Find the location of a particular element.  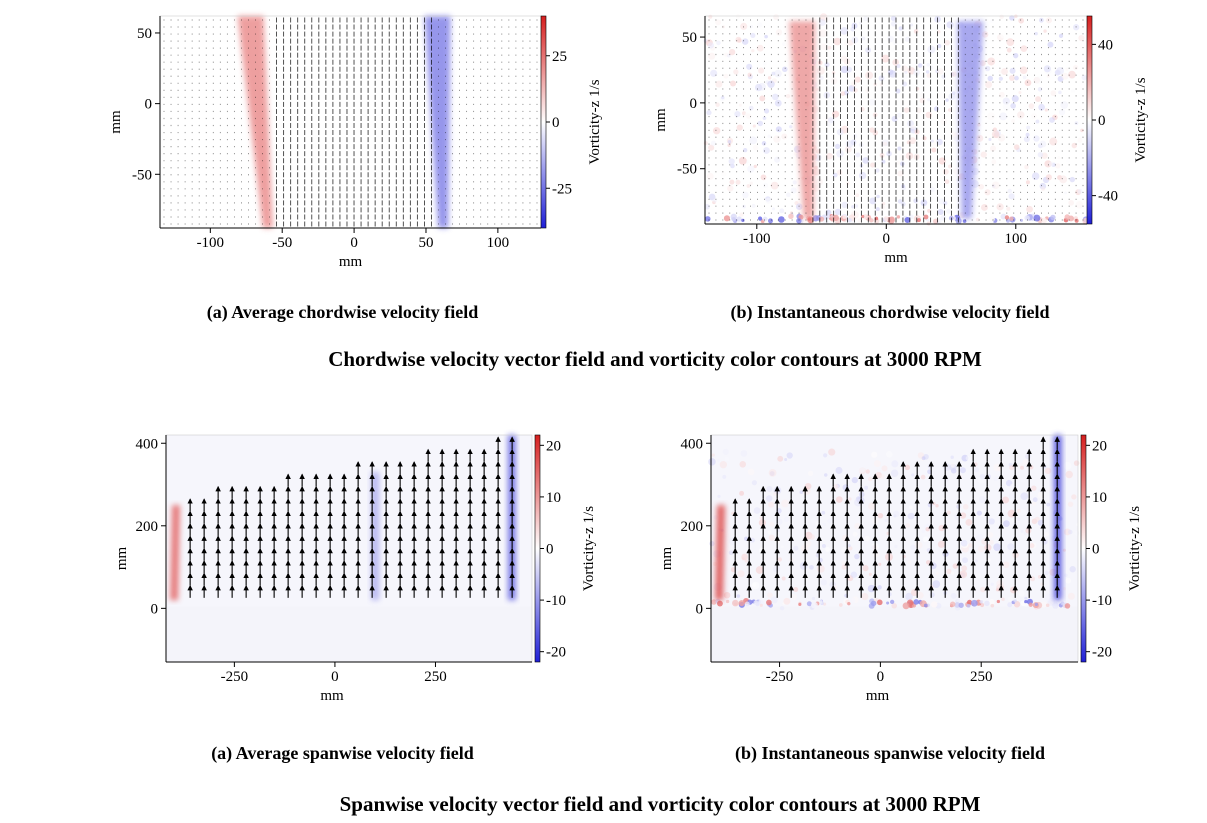

colorbar-tick-label: -10 is located at coordinates (1102, 601).